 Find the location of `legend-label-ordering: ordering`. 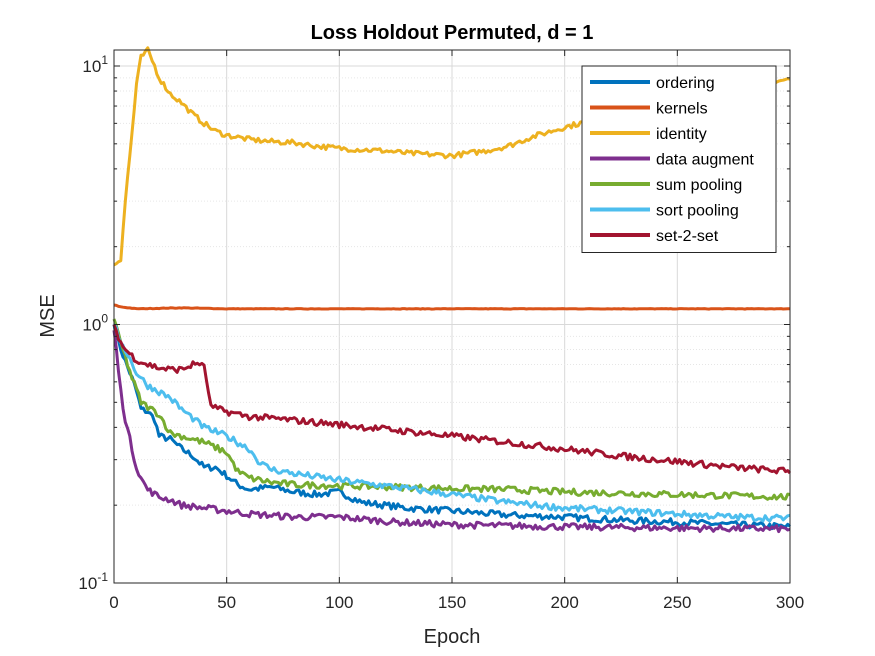

legend-label-ordering: ordering is located at coordinates (685, 83).